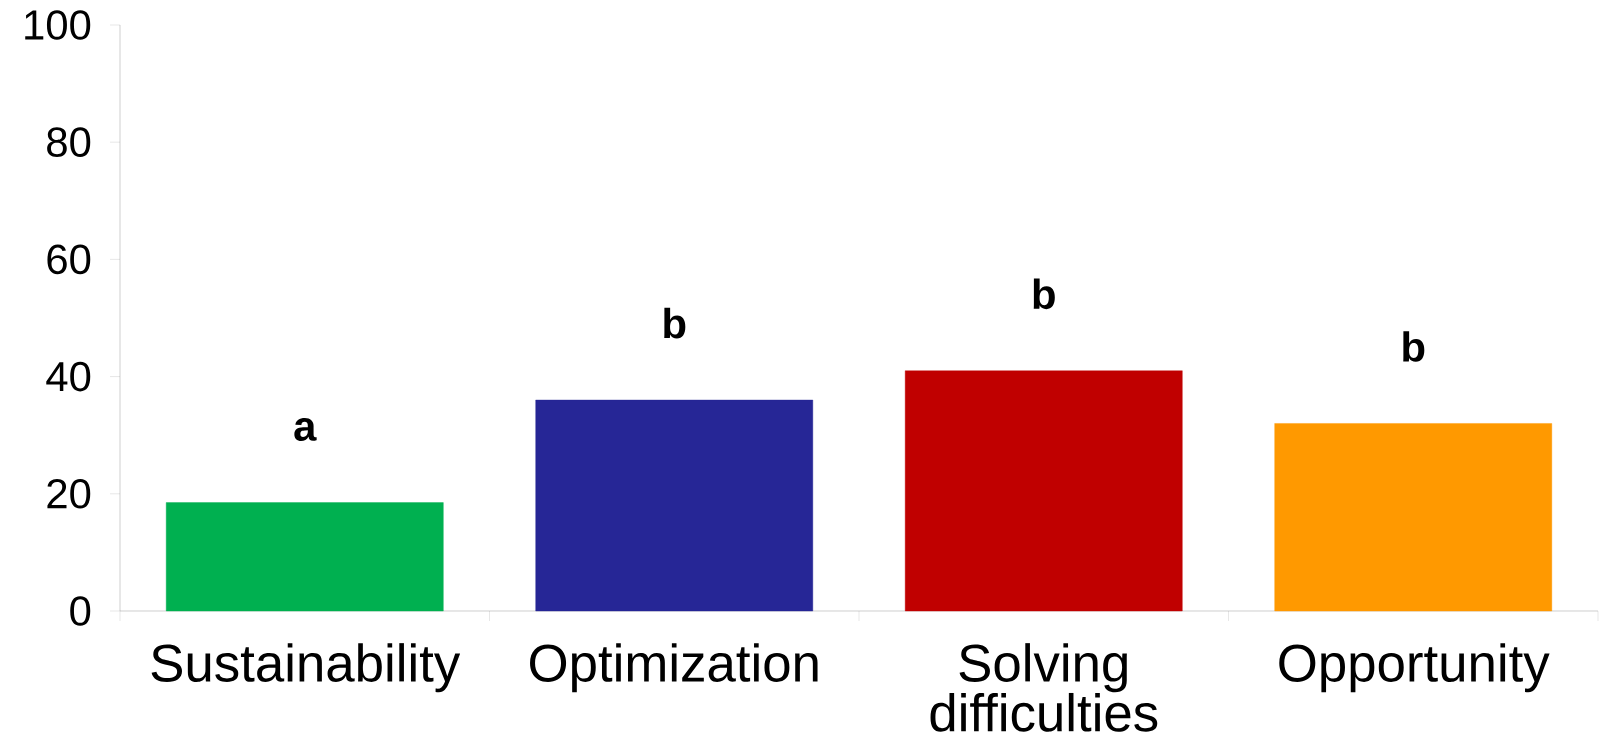  I want to click on y-tick-label: 40, so click(68, 376).